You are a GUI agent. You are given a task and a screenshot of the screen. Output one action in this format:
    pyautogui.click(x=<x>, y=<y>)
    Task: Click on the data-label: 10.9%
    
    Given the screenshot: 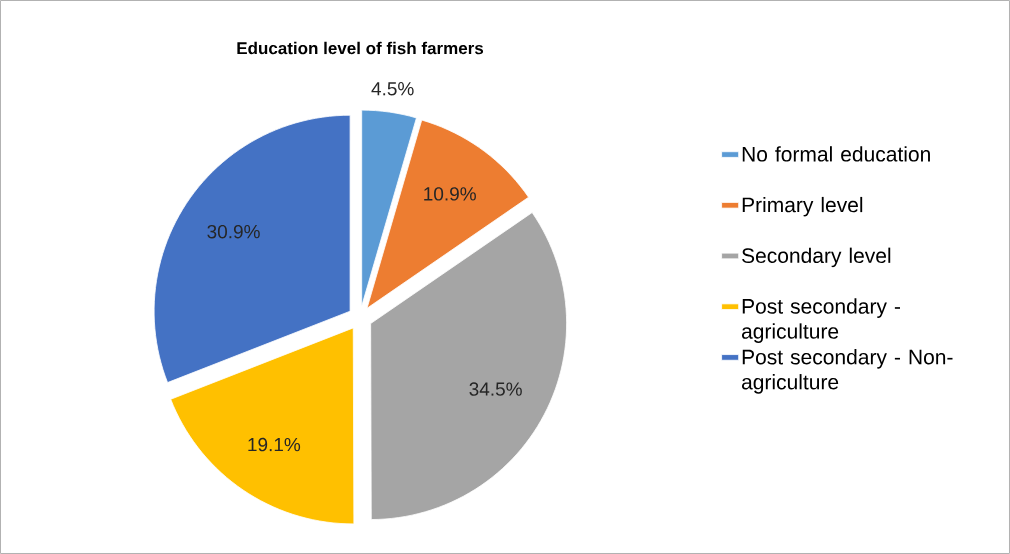 What is the action you would take?
    pyautogui.click(x=450, y=194)
    